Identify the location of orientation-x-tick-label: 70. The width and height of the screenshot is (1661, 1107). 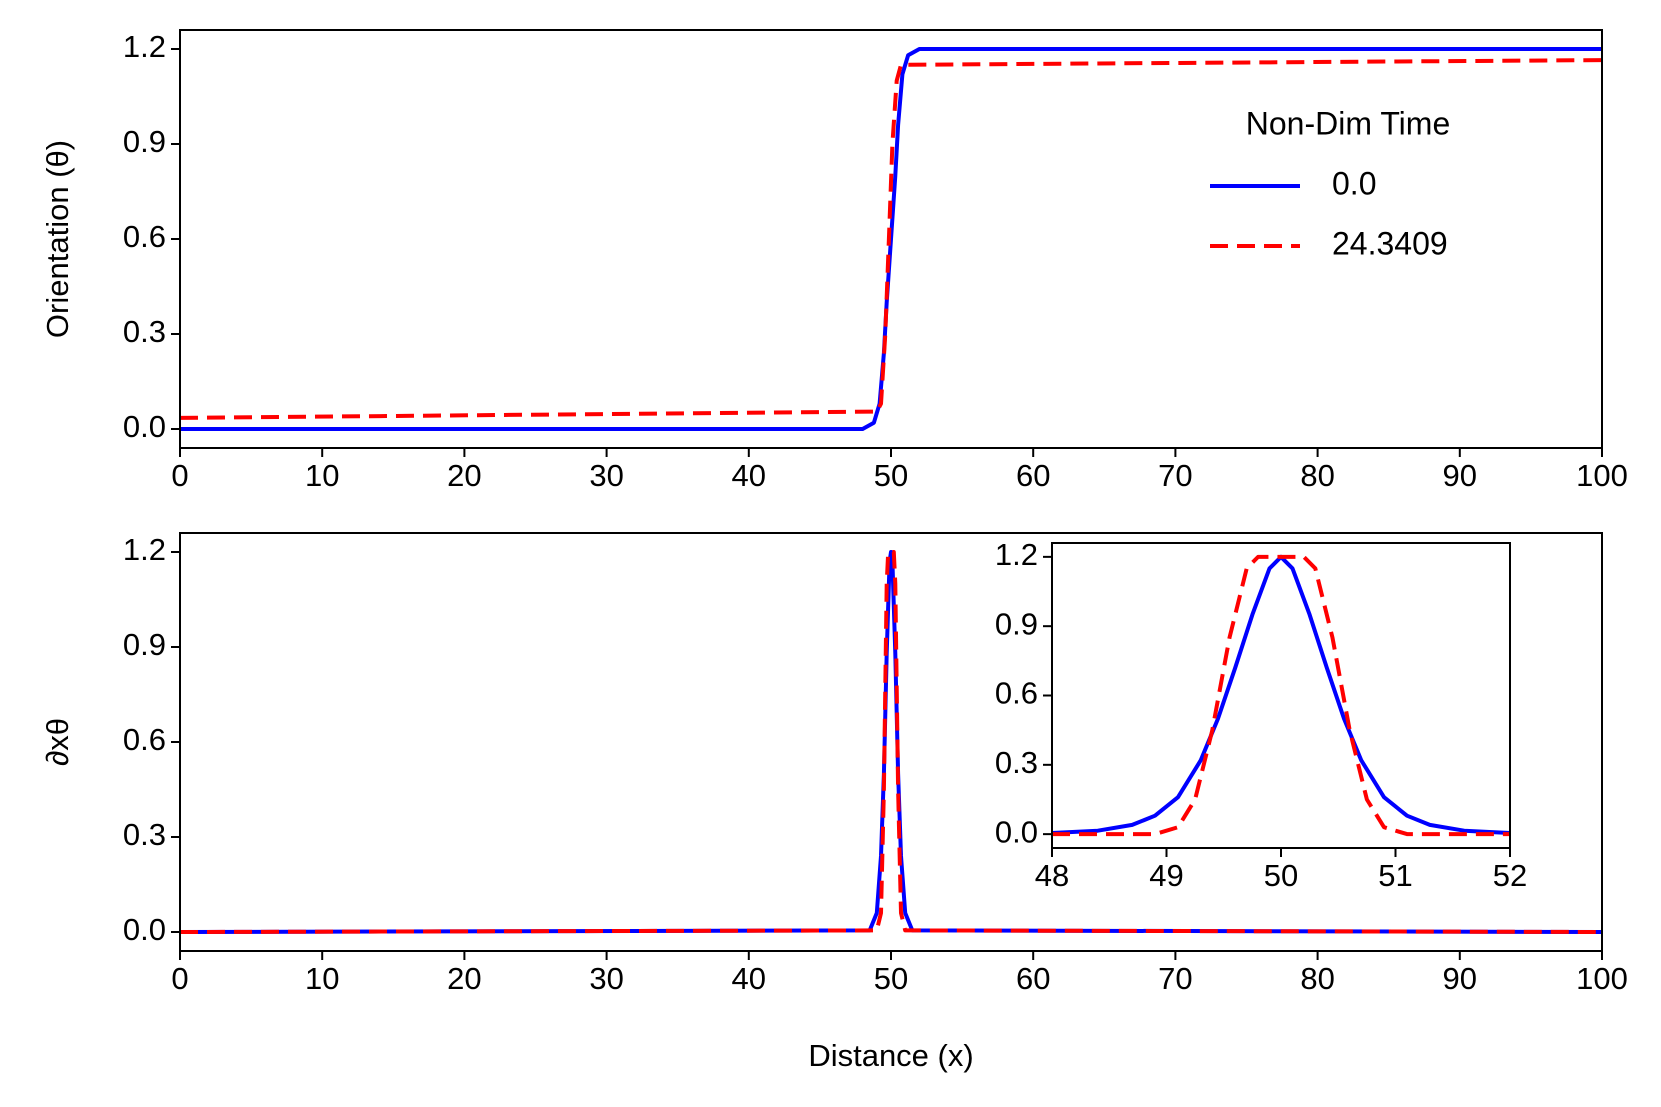
(1175, 475).